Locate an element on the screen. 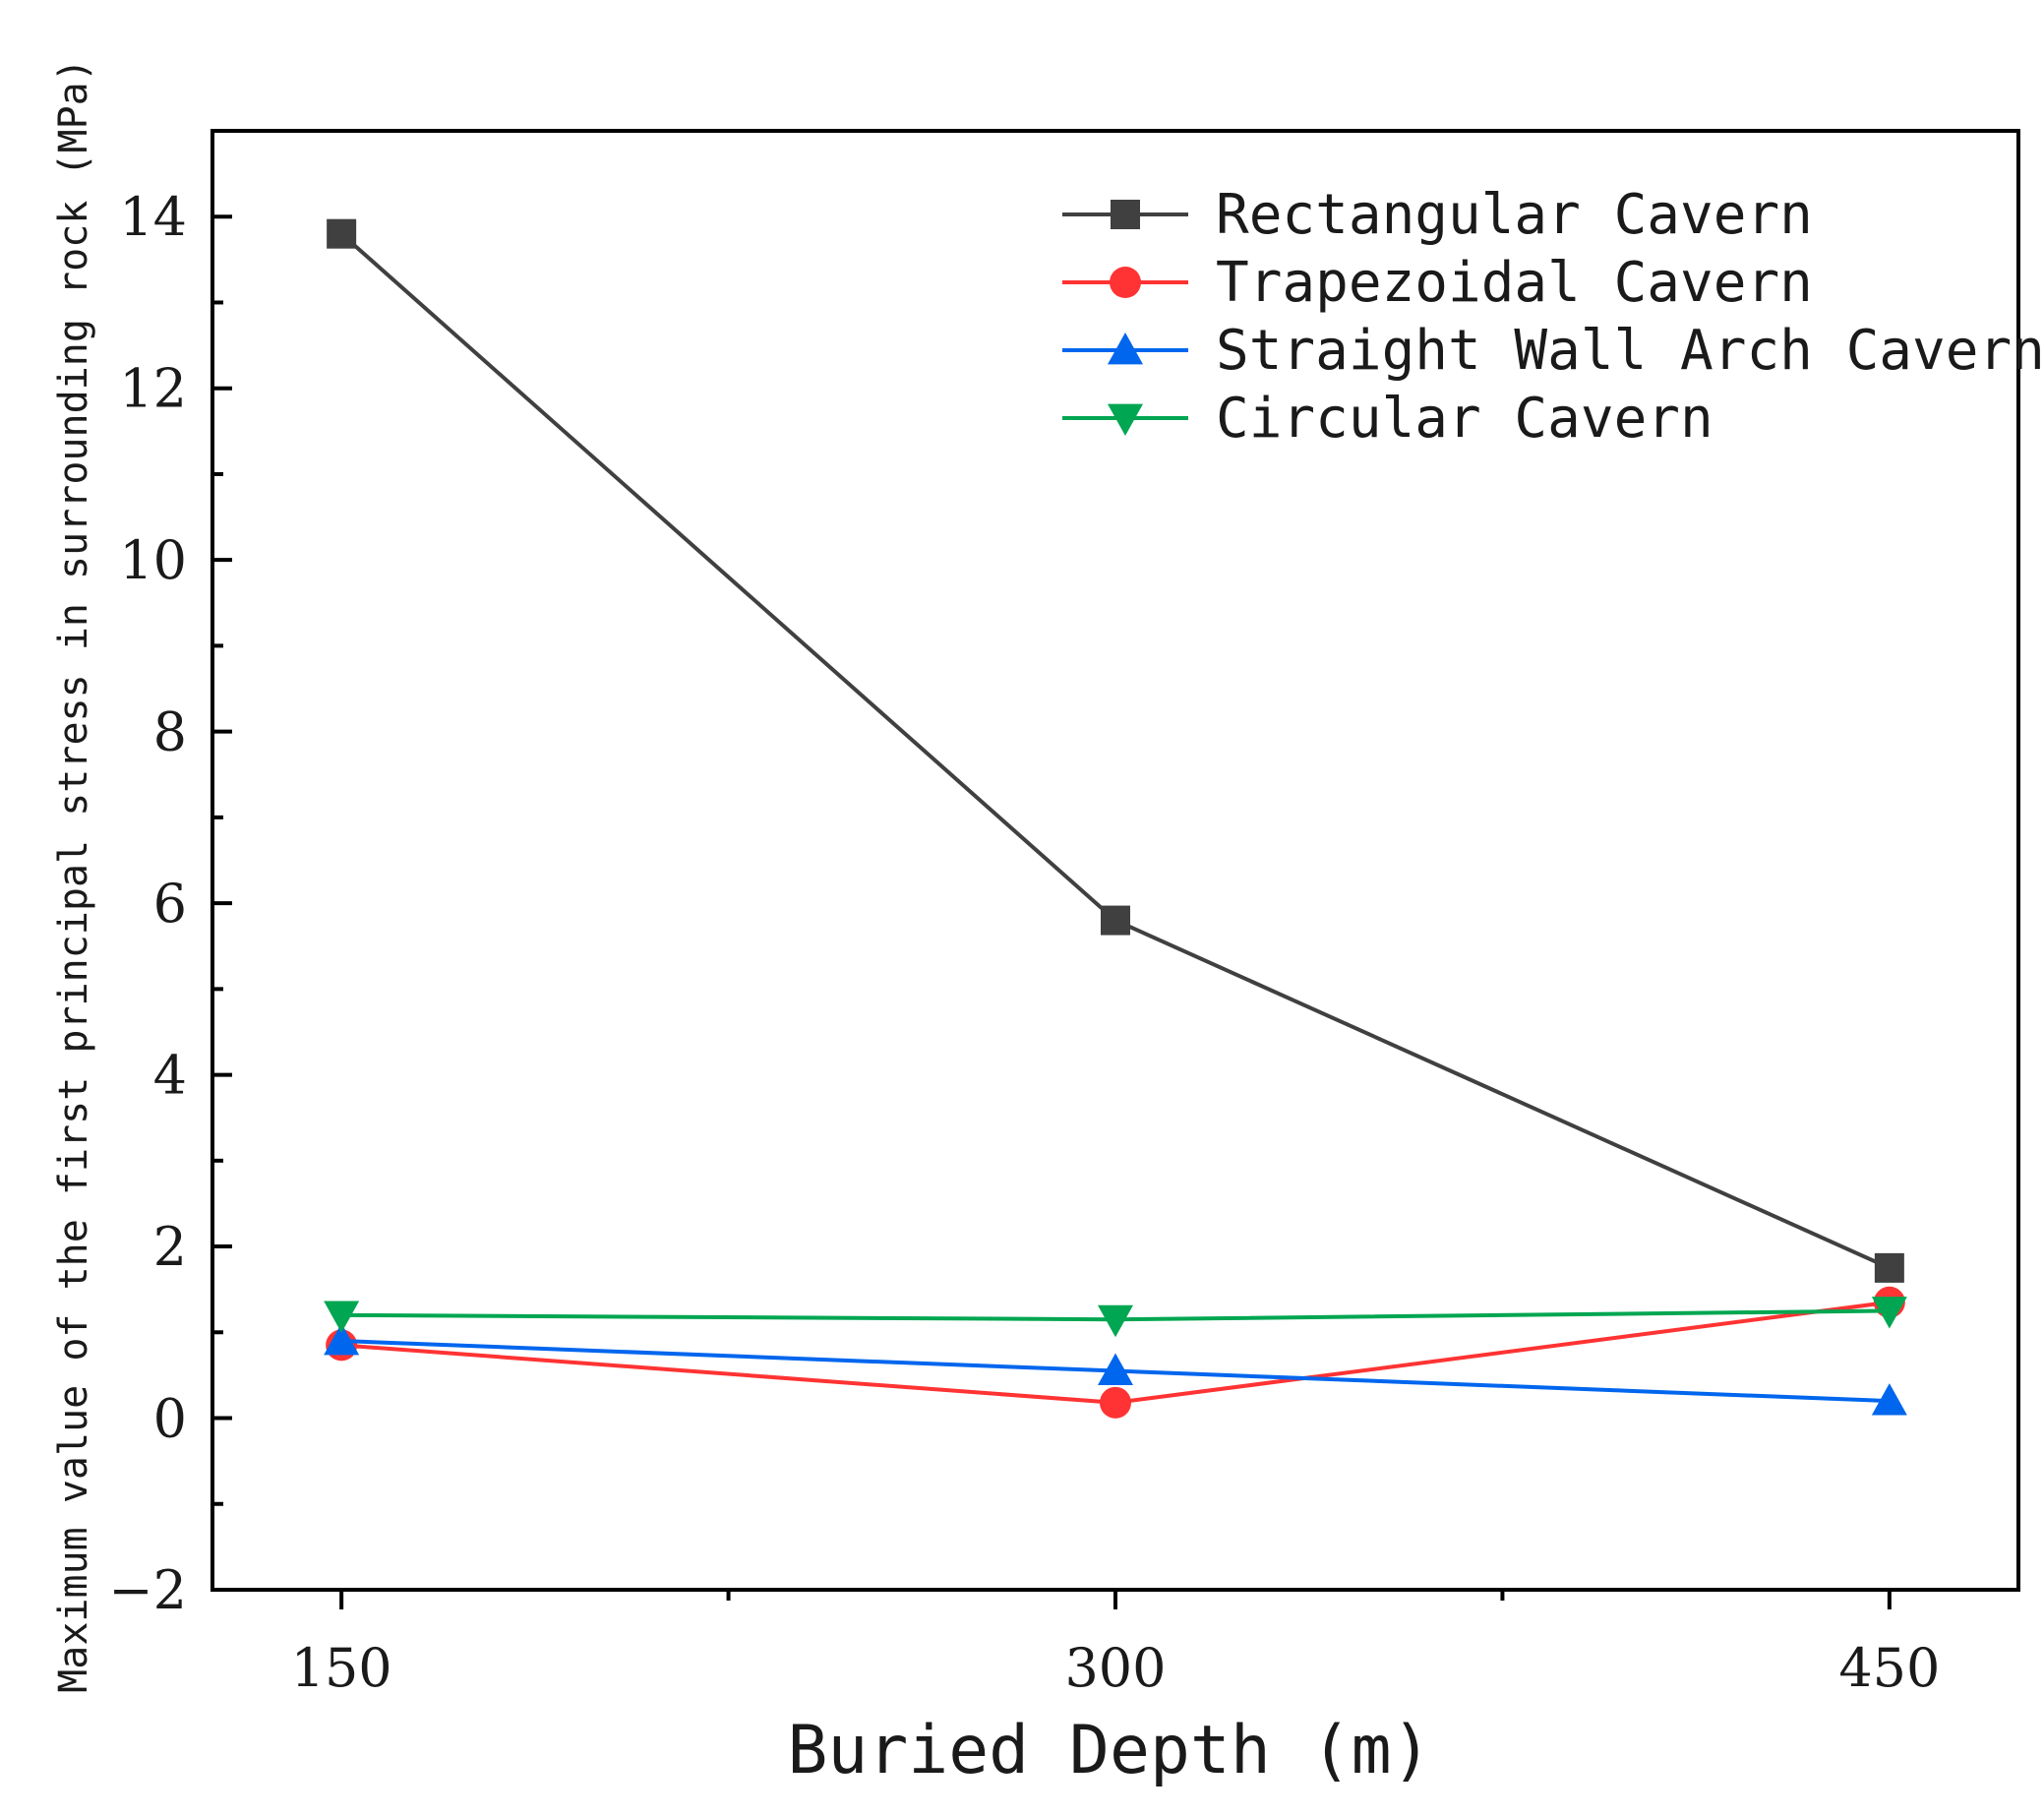 This screenshot has height=1817, width=2044. y-tick-label: 12 is located at coordinates (153, 389).